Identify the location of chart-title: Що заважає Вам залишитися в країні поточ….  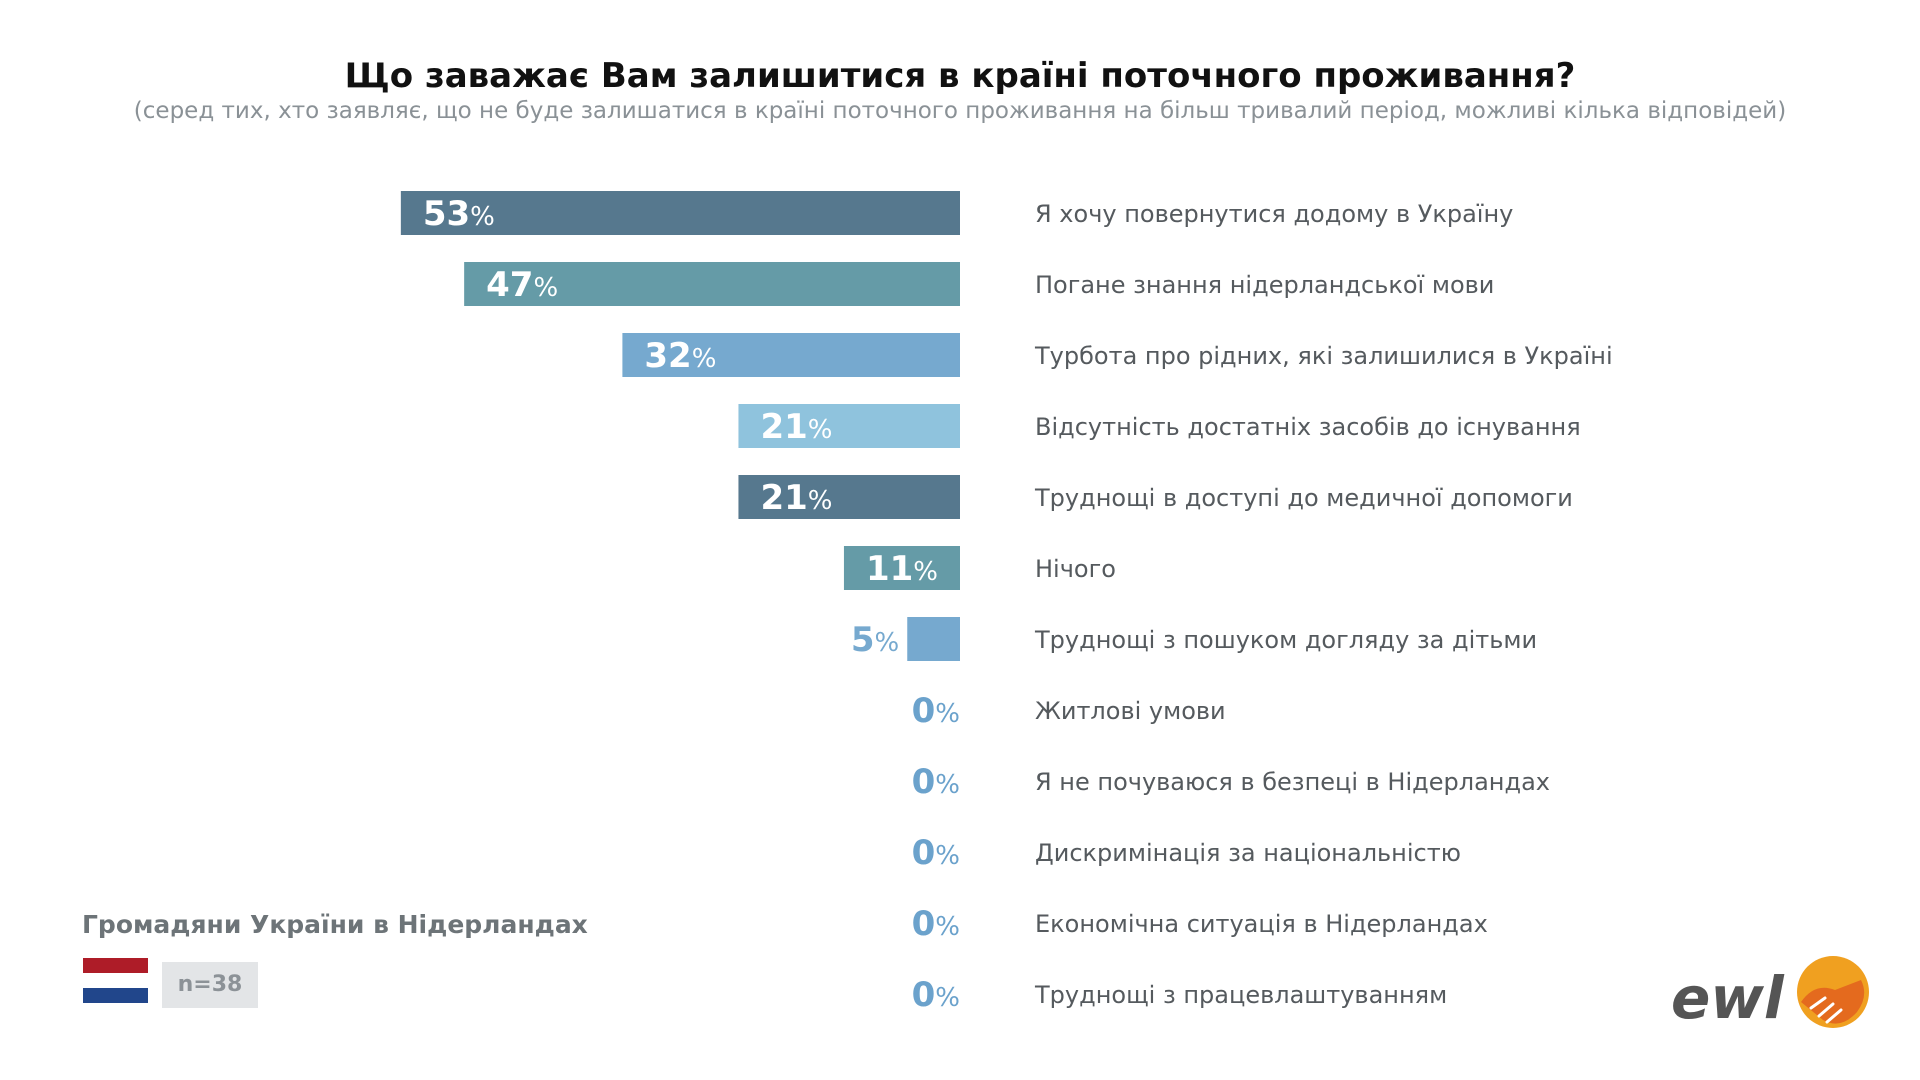
(960, 76).